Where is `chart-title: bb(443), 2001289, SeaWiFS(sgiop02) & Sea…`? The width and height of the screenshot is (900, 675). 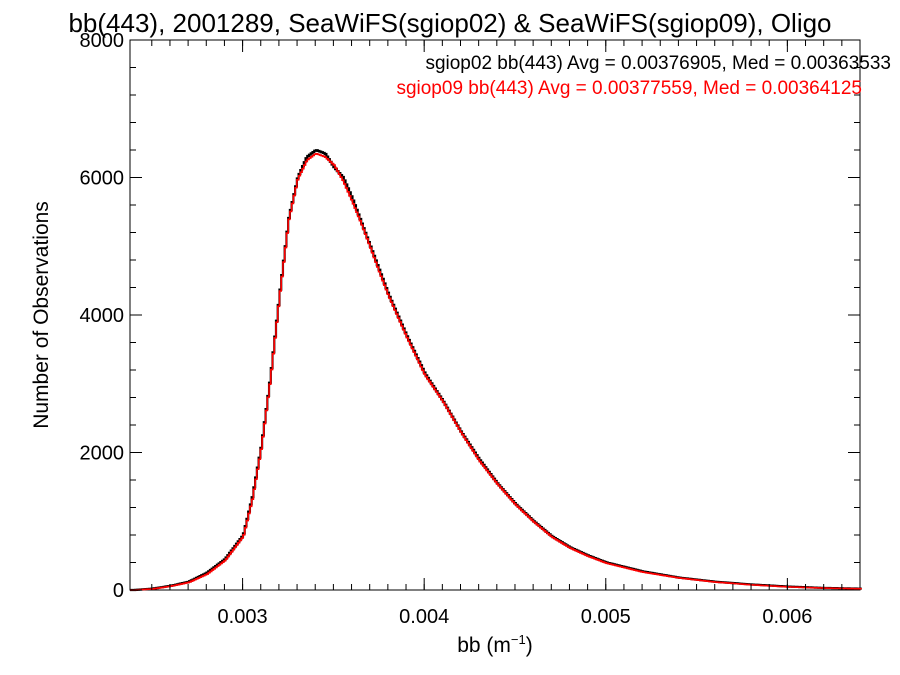
chart-title: bb(443), 2001289, SeaWiFS(sgiop02) & Sea… is located at coordinates (449, 23).